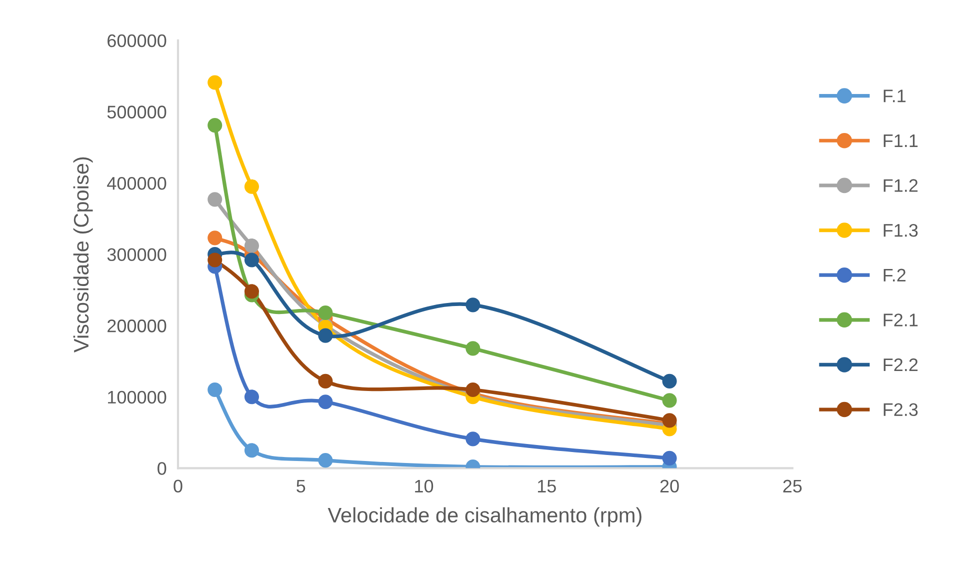  Describe the element at coordinates (547, 486) in the screenshot. I see `x-tick-label: 15` at that location.